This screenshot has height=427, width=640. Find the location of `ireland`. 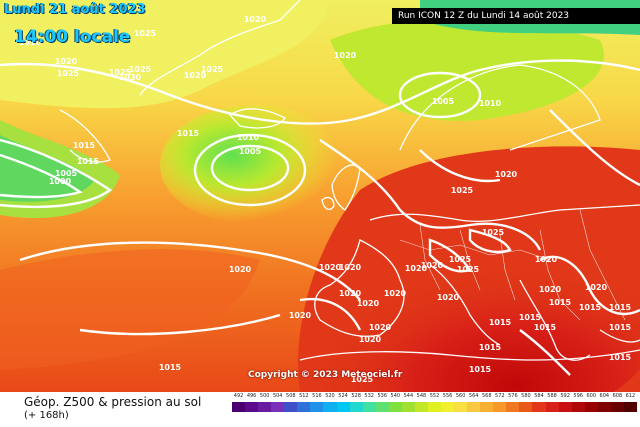

ireland is located at coordinates (328, 203).